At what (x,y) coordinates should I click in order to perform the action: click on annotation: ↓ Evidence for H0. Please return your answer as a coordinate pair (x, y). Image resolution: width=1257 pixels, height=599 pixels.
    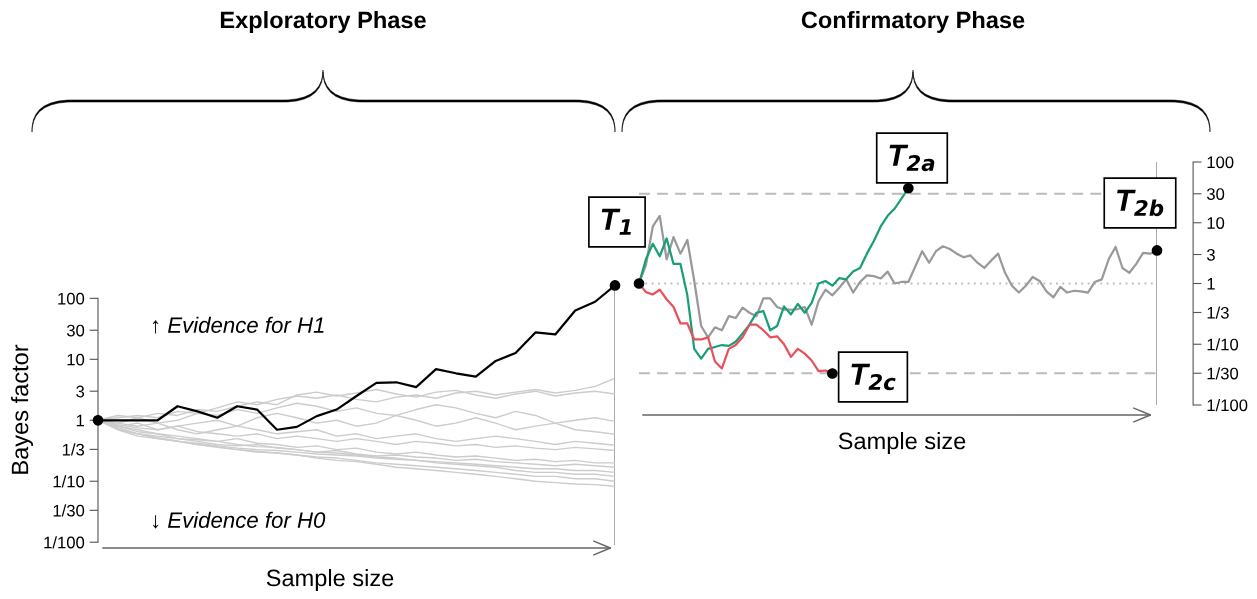
    Looking at the image, I should click on (239, 520).